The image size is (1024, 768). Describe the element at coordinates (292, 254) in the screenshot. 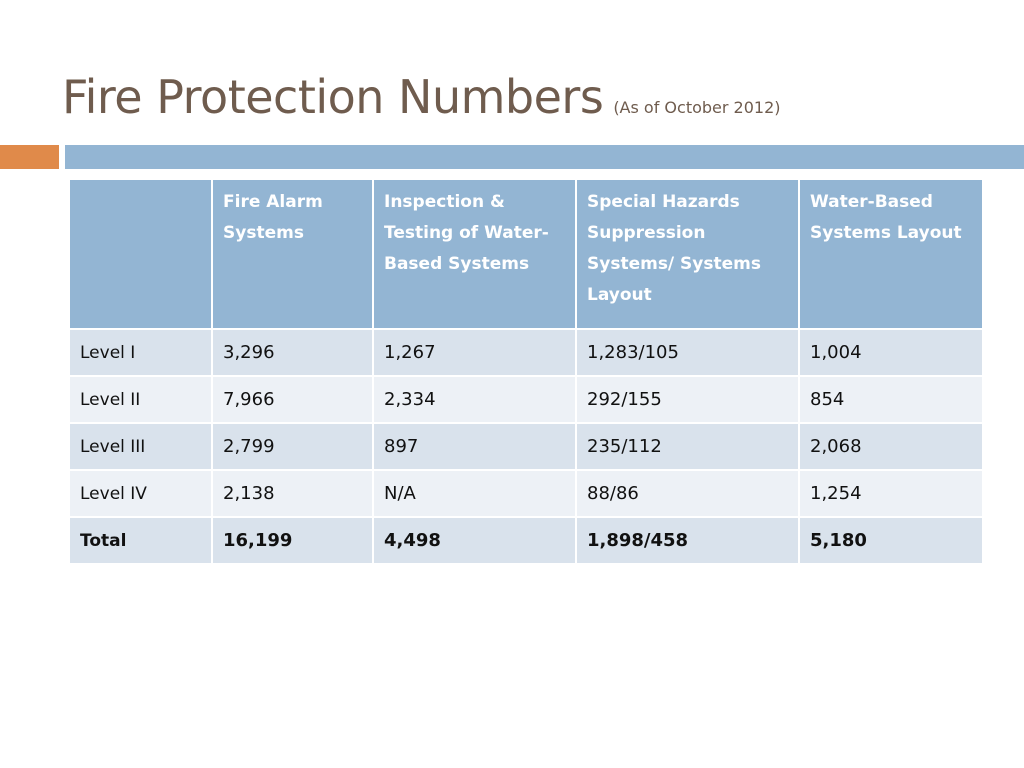

I see `table-header-cell: Fire Alarm Systems` at that location.